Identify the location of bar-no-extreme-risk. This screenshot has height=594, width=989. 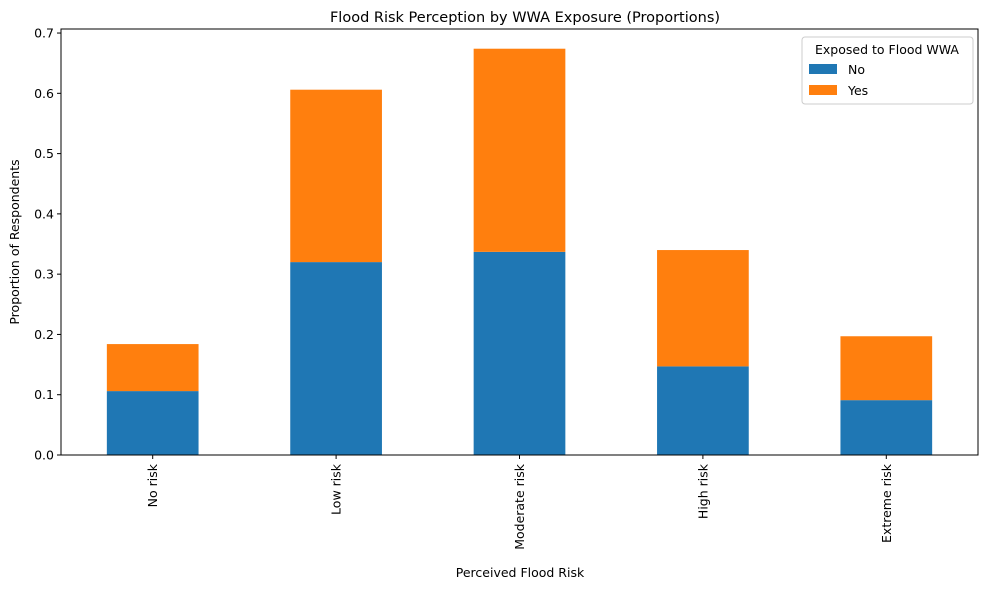
(886, 427).